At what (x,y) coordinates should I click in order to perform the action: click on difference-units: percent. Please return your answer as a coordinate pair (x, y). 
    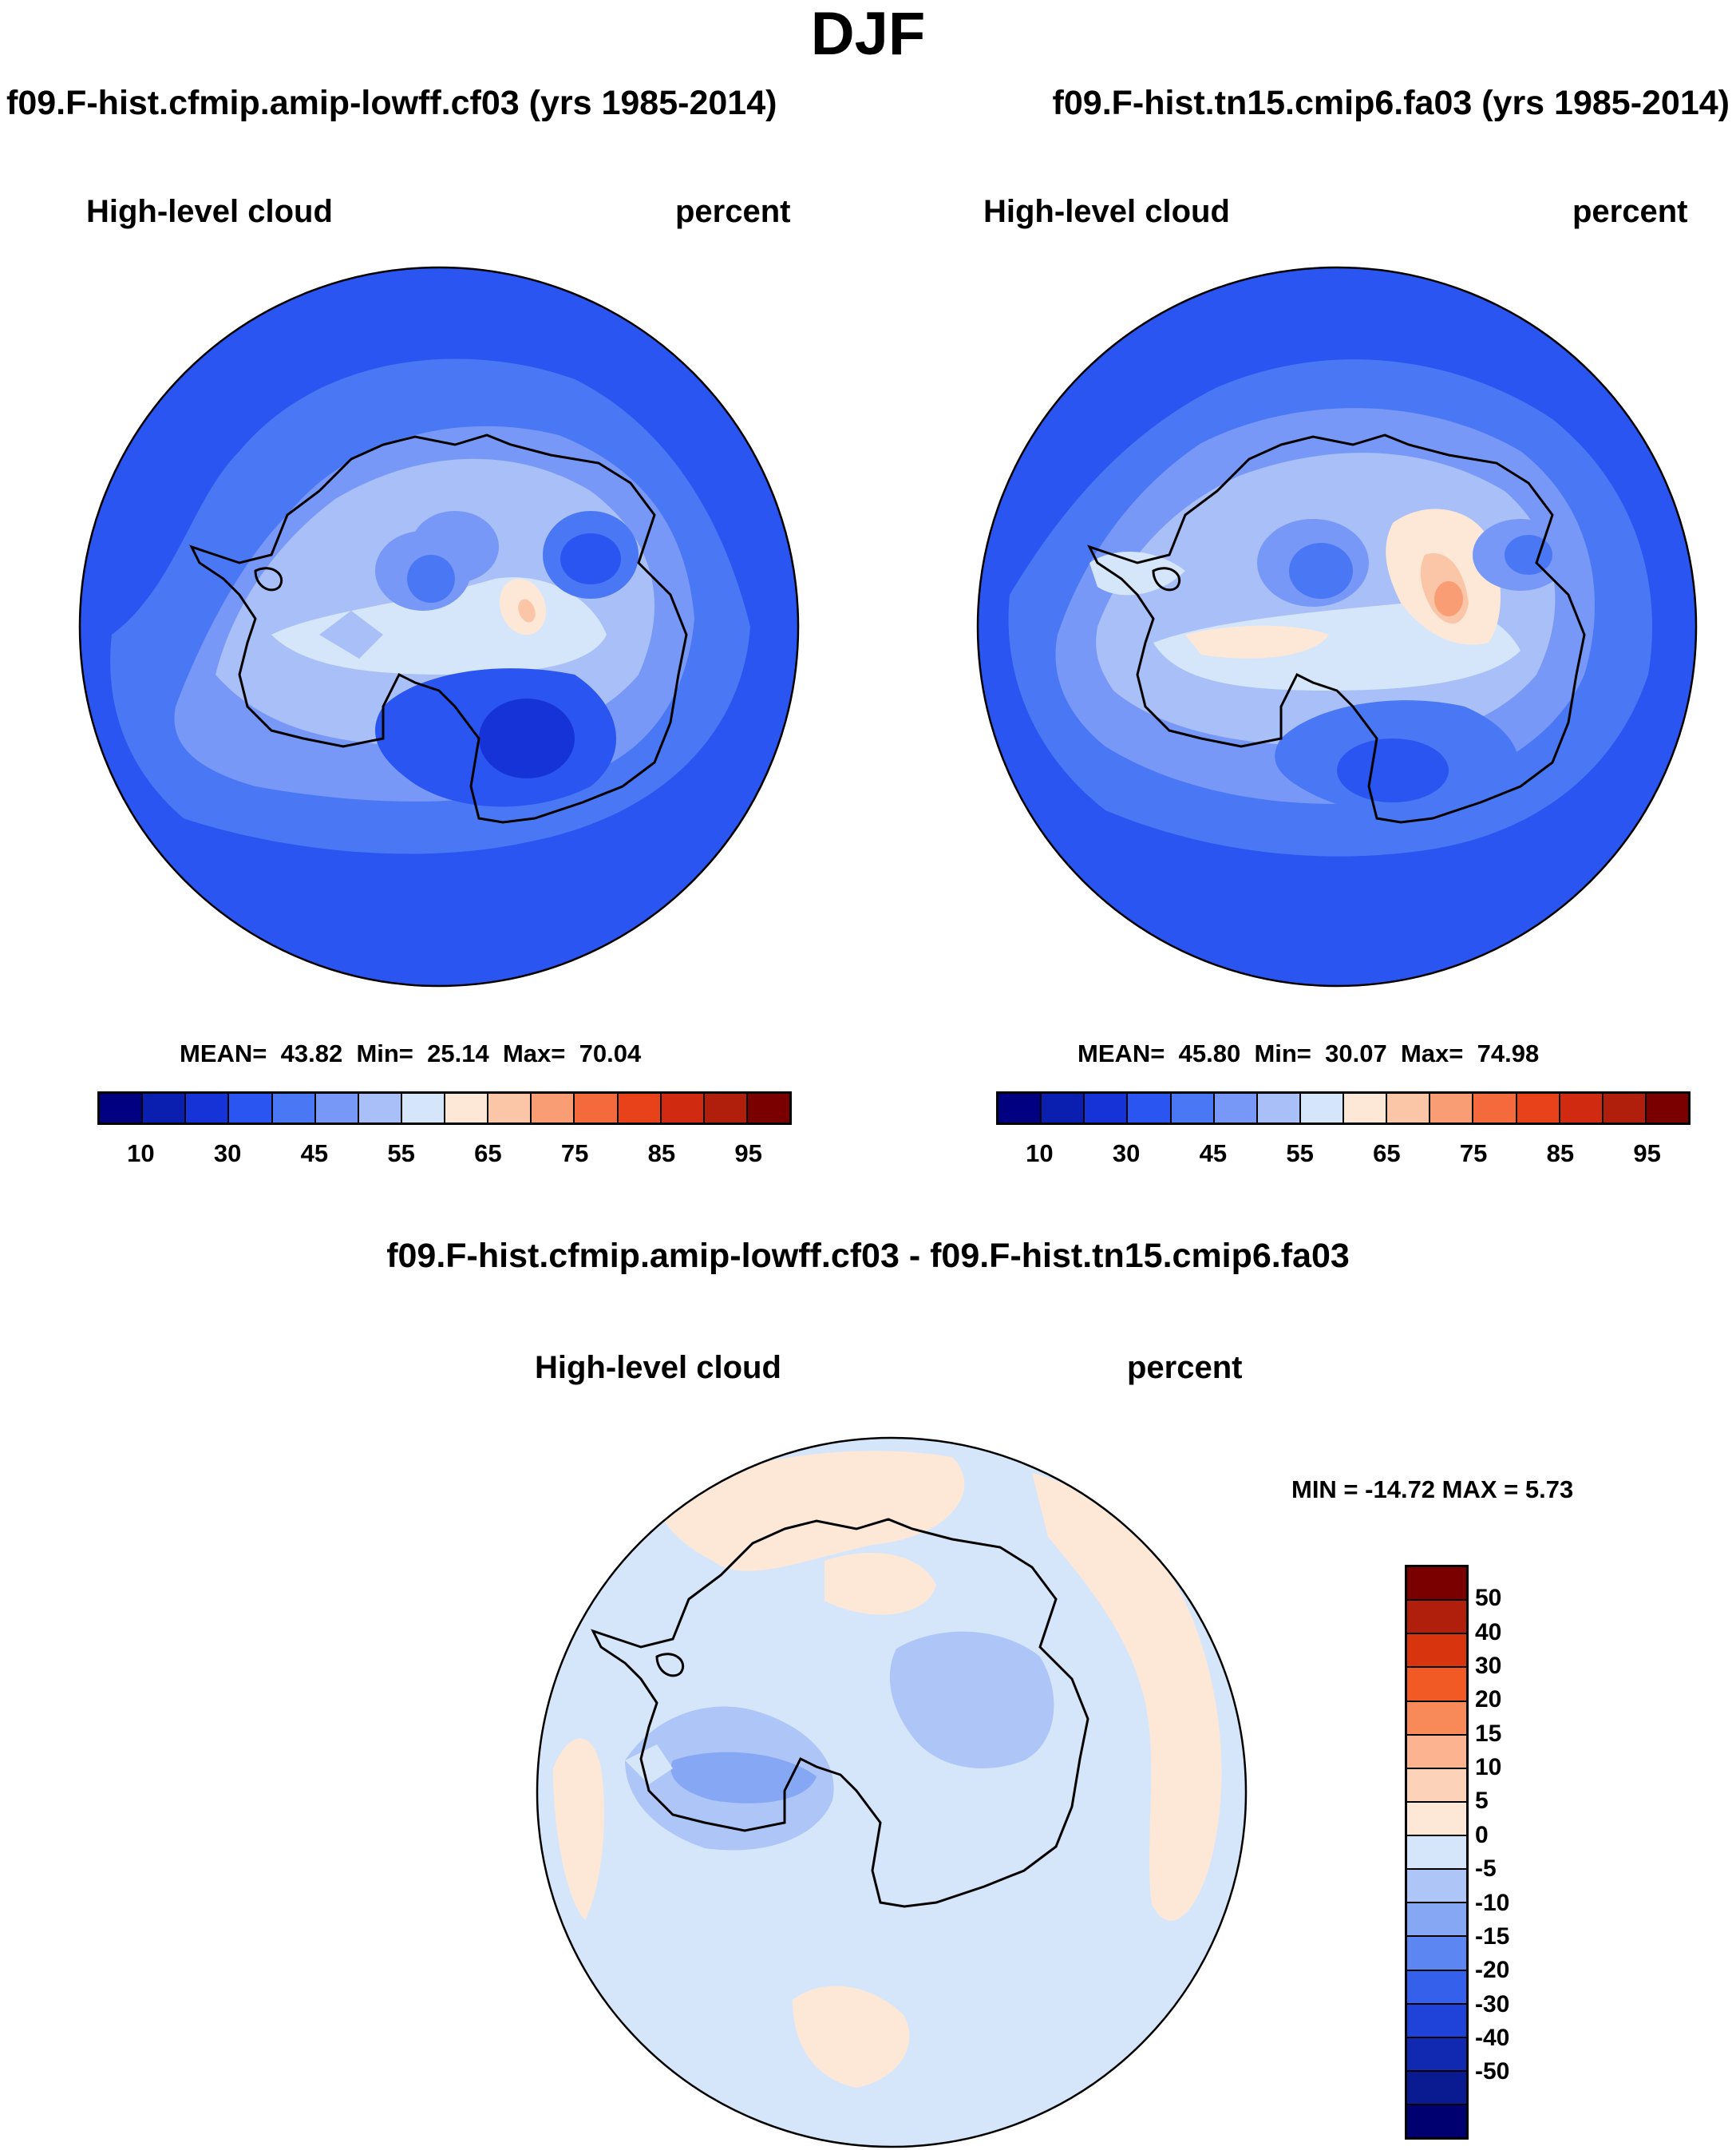
    Looking at the image, I should click on (1185, 1367).